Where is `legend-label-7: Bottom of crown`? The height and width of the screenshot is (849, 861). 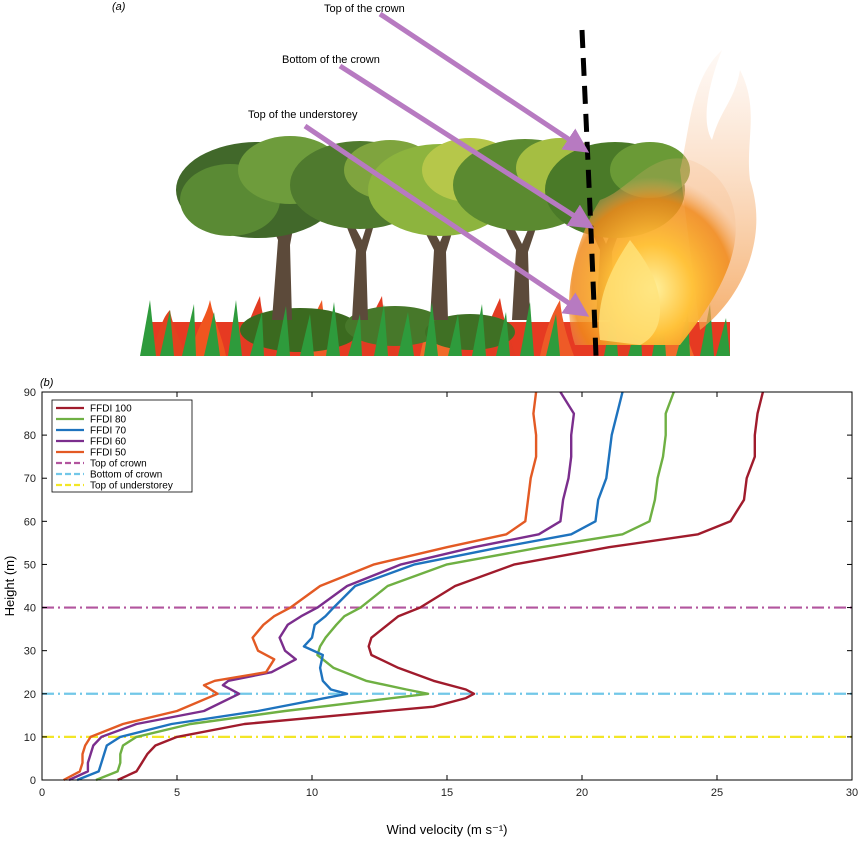
legend-label-7: Bottom of crown is located at coordinates (126, 475).